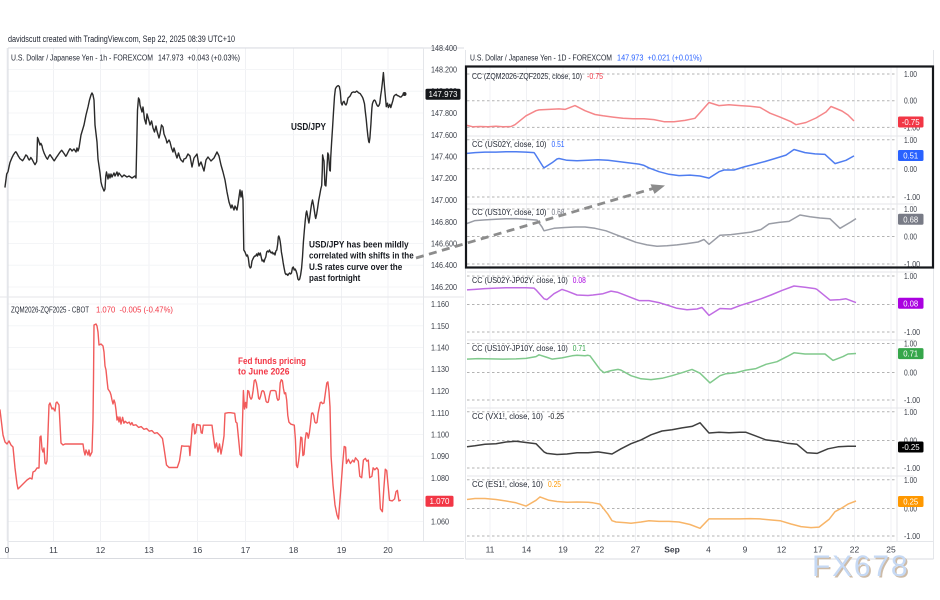  What do you see at coordinates (520, 280) in the screenshot?
I see `svg-text: CC (US02Y-JP02Y, close, 10)` at bounding box center [520, 280].